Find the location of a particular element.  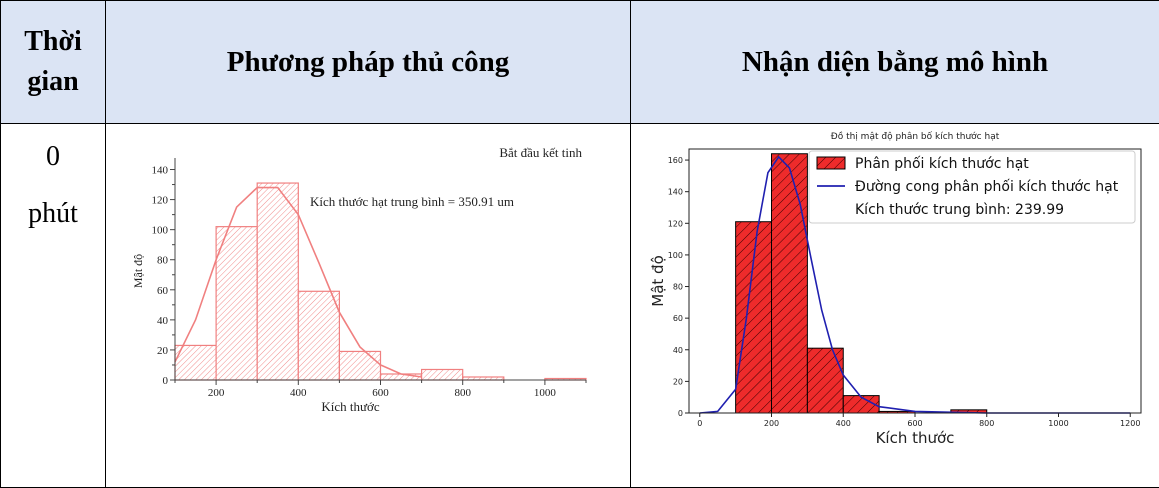

chart-title: Đồ thị mật độ phân bố kích thước hạt is located at coordinates (915, 136).